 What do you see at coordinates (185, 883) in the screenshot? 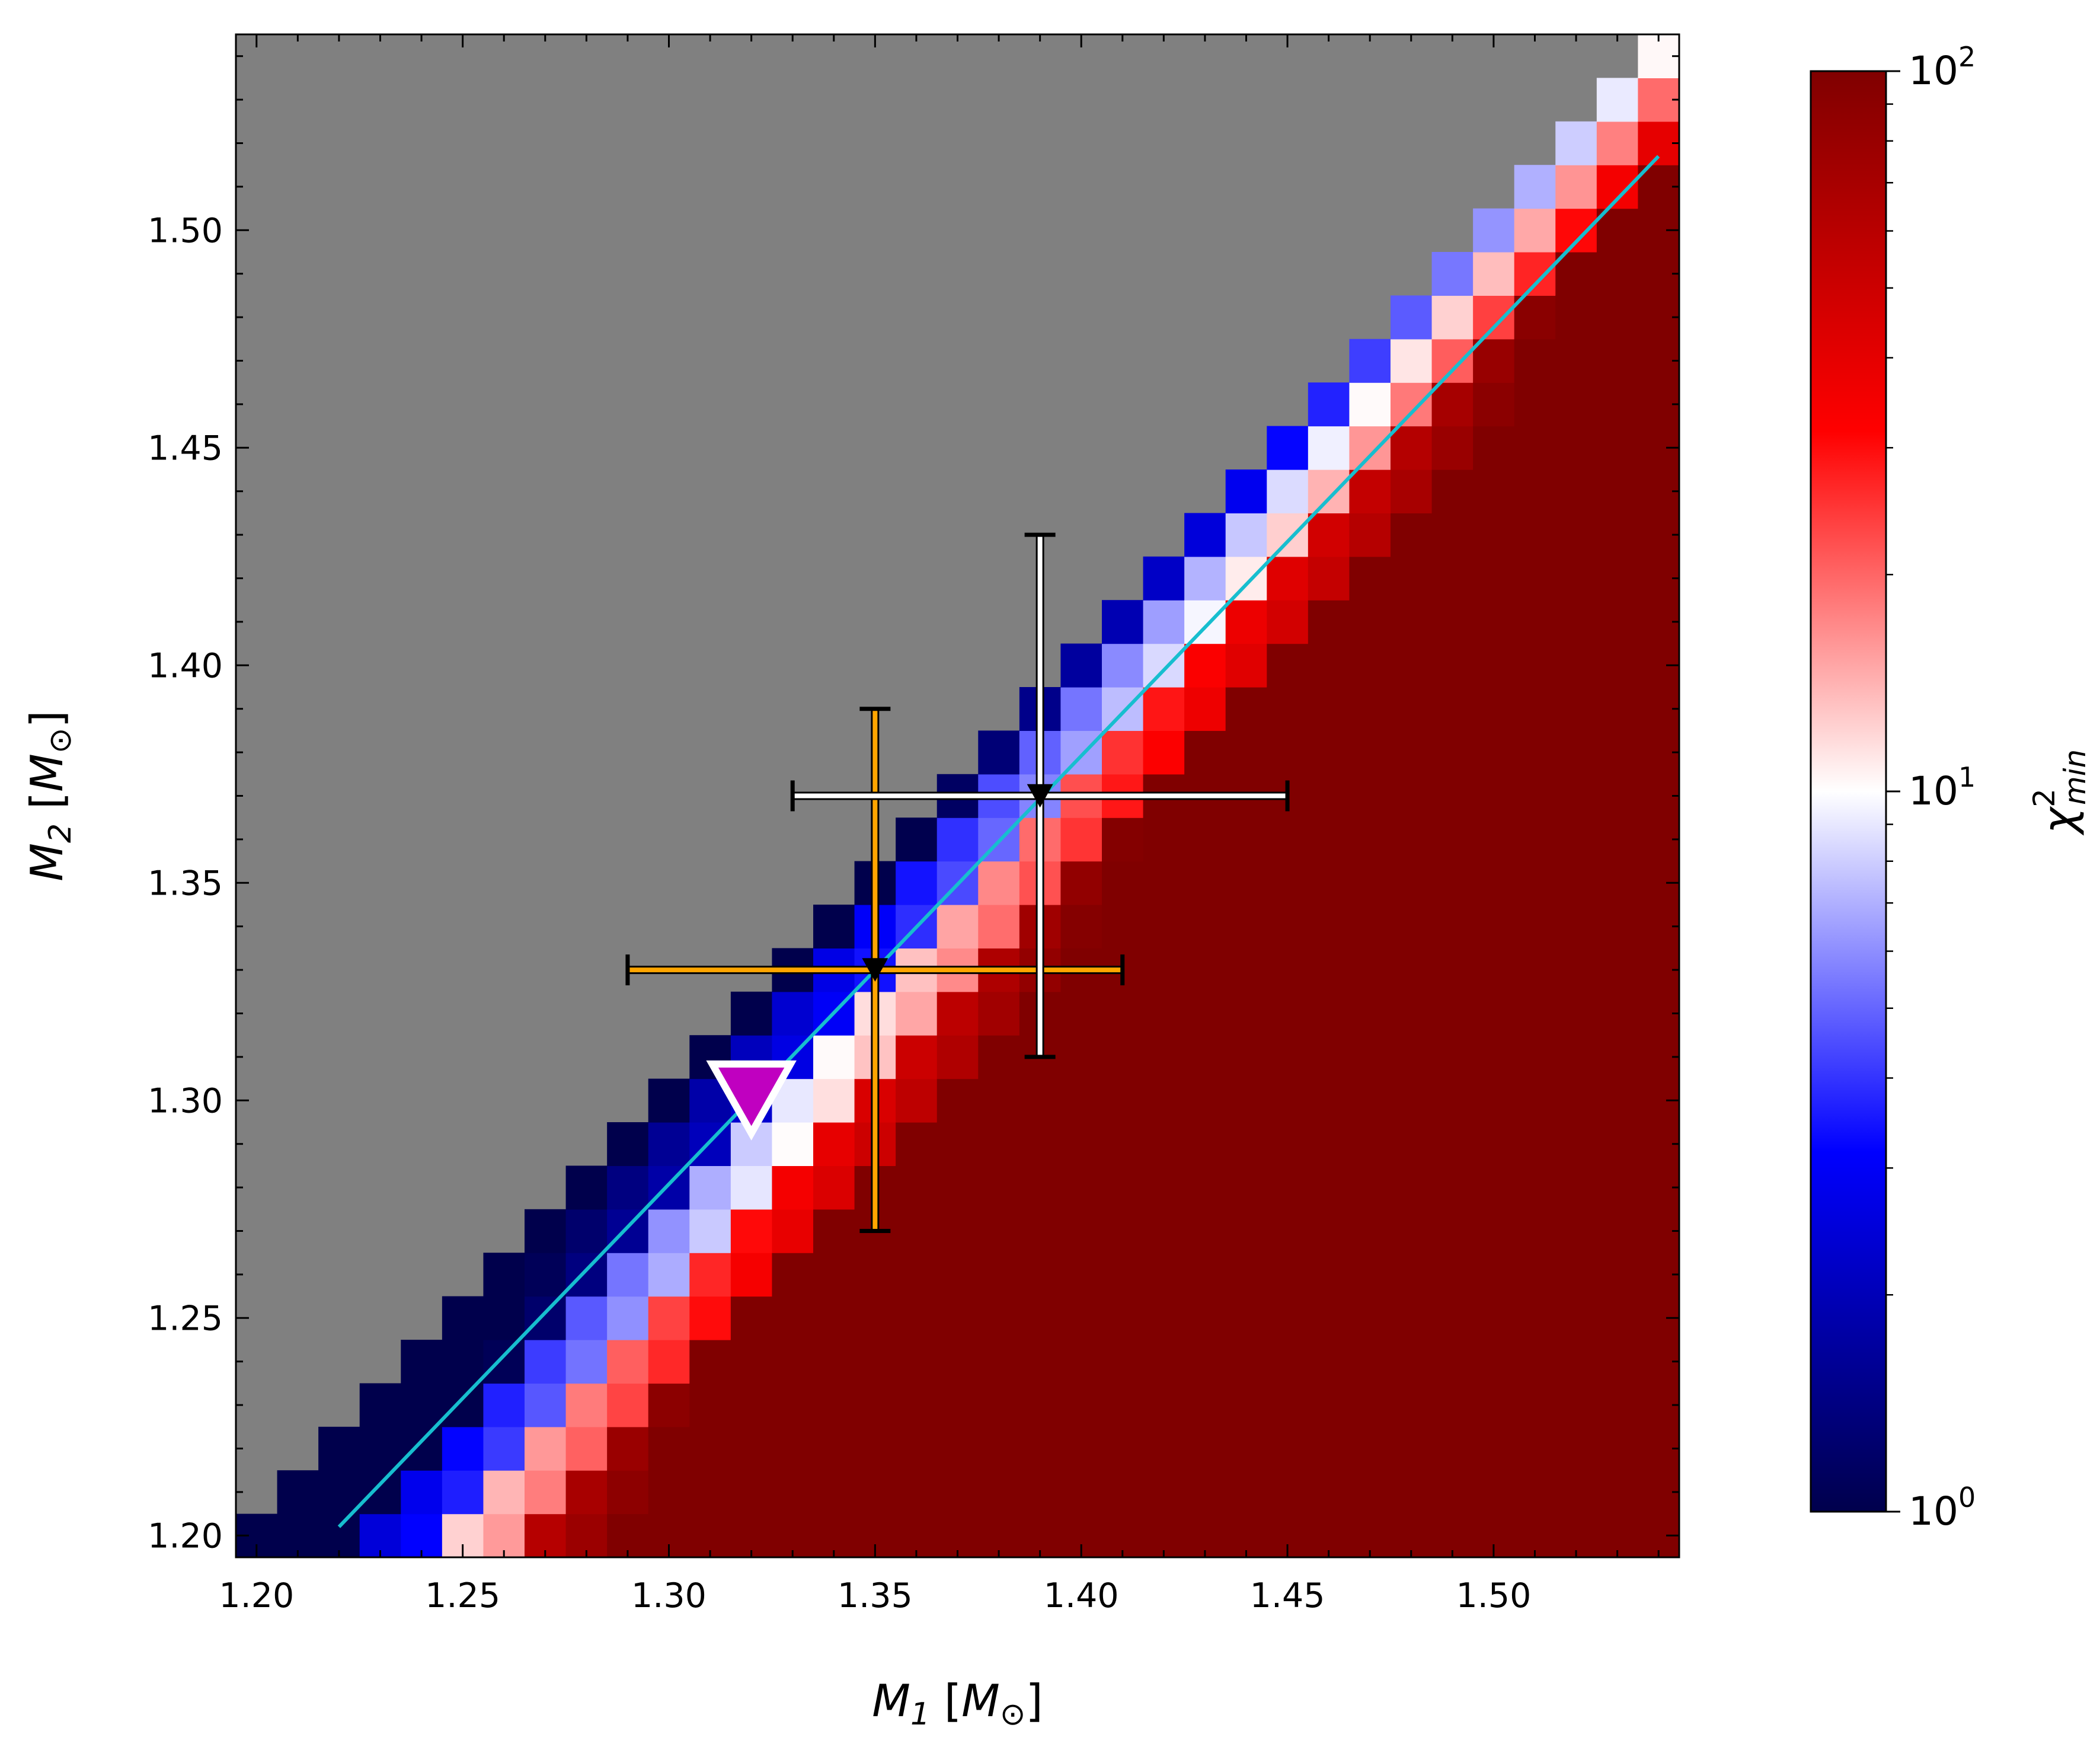
I see `y-tick-label: 1.35` at bounding box center [185, 883].